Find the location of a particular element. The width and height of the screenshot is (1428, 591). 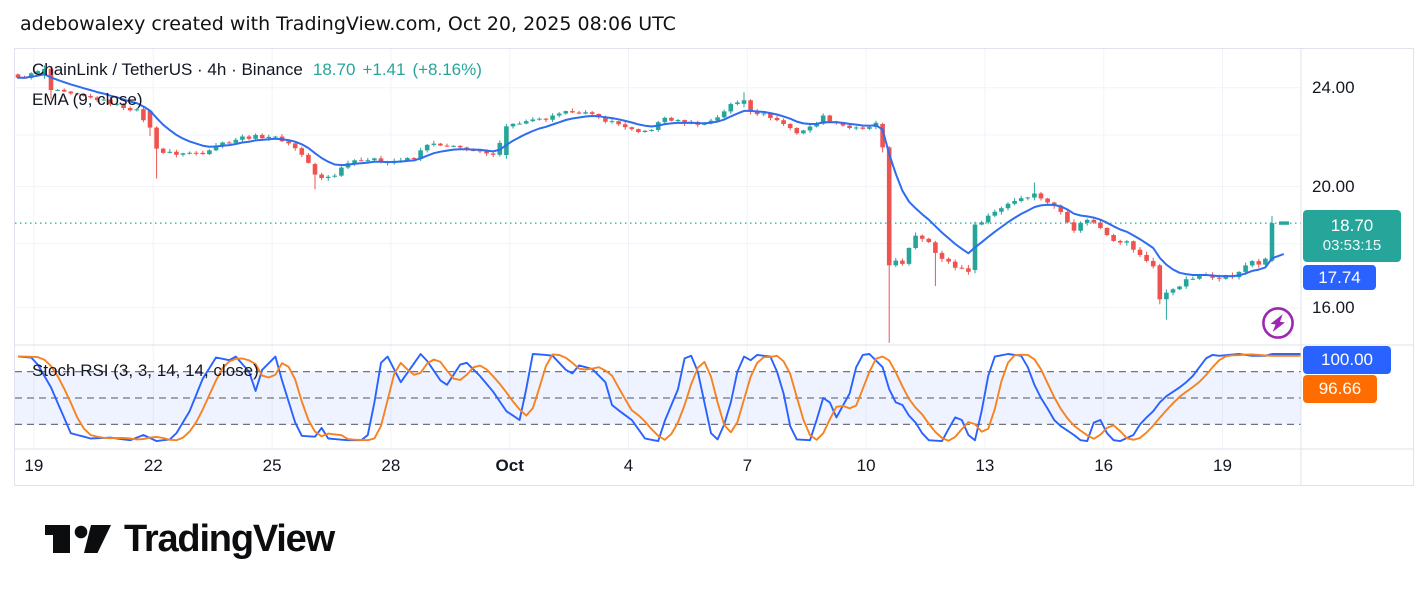

time-tick-label: 25 is located at coordinates (272, 465).